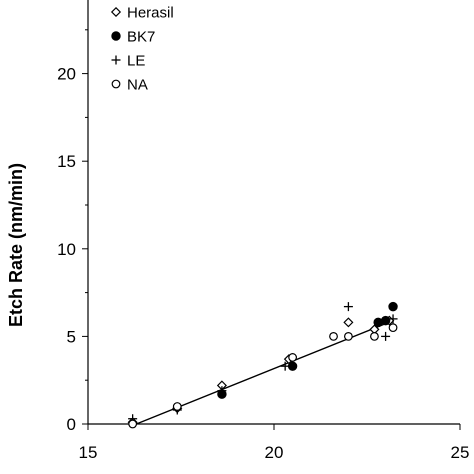 The height and width of the screenshot is (474, 474). I want to click on x-tick-label: 20, so click(274, 452).